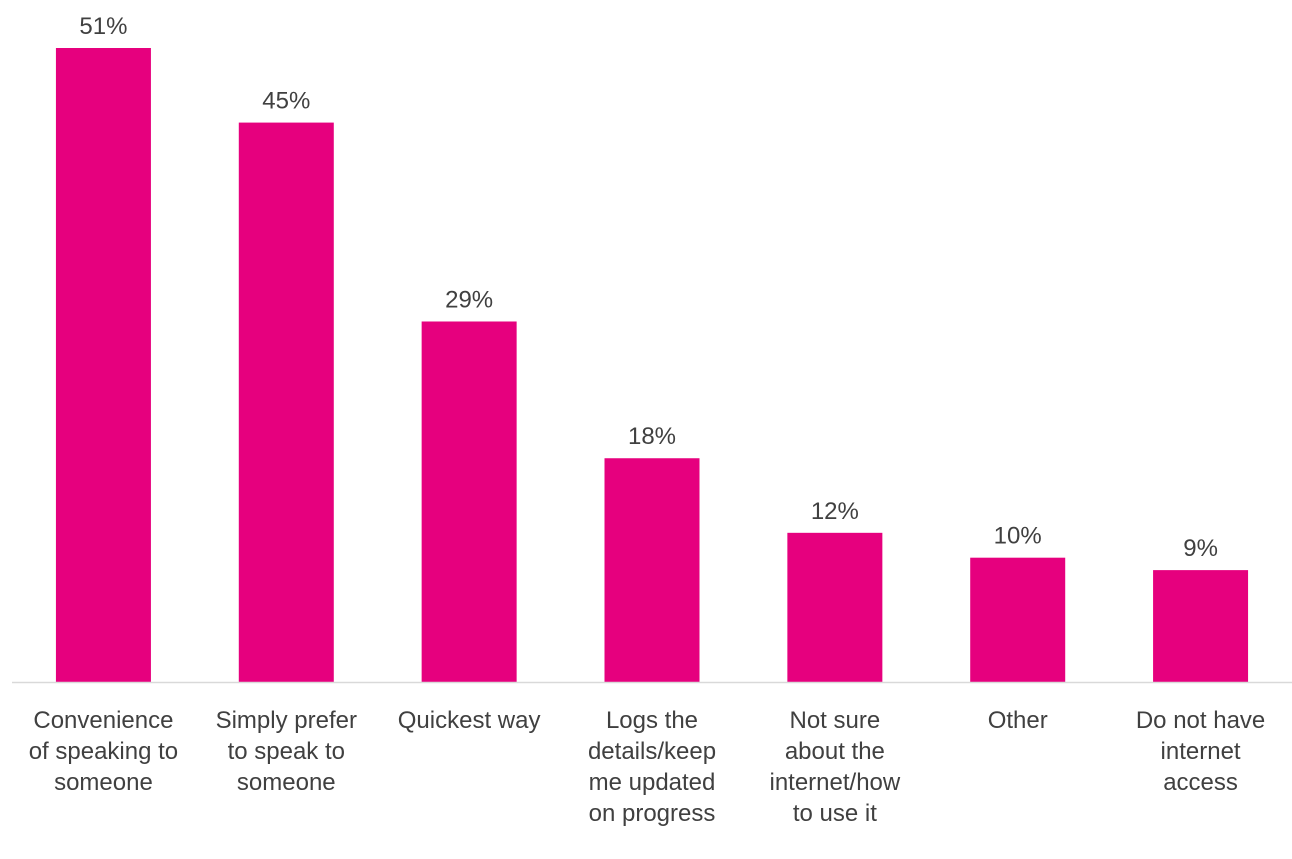  I want to click on data-label-5: 12%, so click(835, 511).